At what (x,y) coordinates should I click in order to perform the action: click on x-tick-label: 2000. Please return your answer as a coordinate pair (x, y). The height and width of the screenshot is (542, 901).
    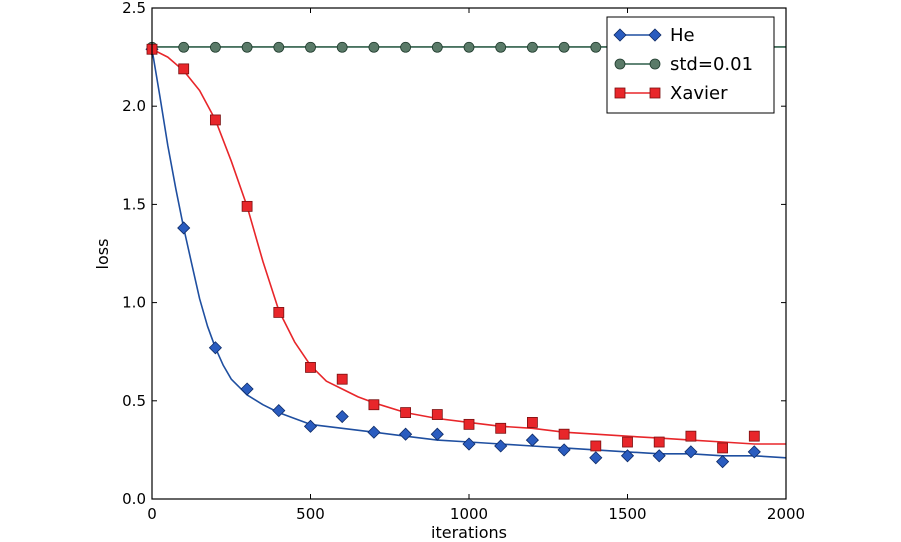
    Looking at the image, I should click on (786, 514).